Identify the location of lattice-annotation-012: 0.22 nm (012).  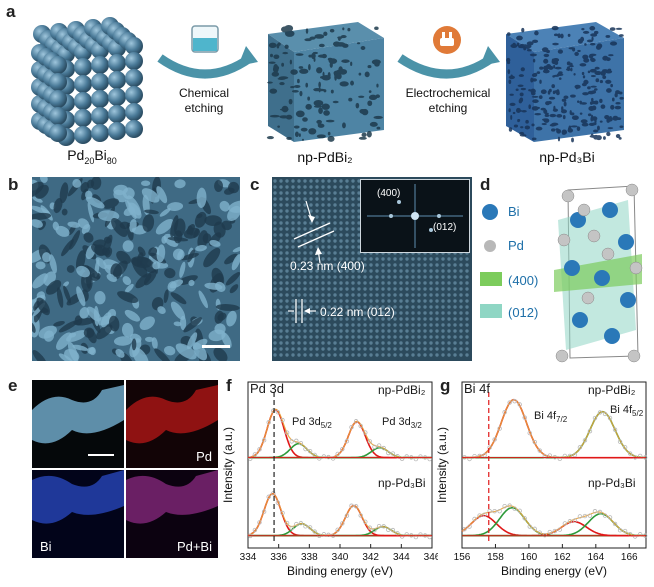
(357, 312).